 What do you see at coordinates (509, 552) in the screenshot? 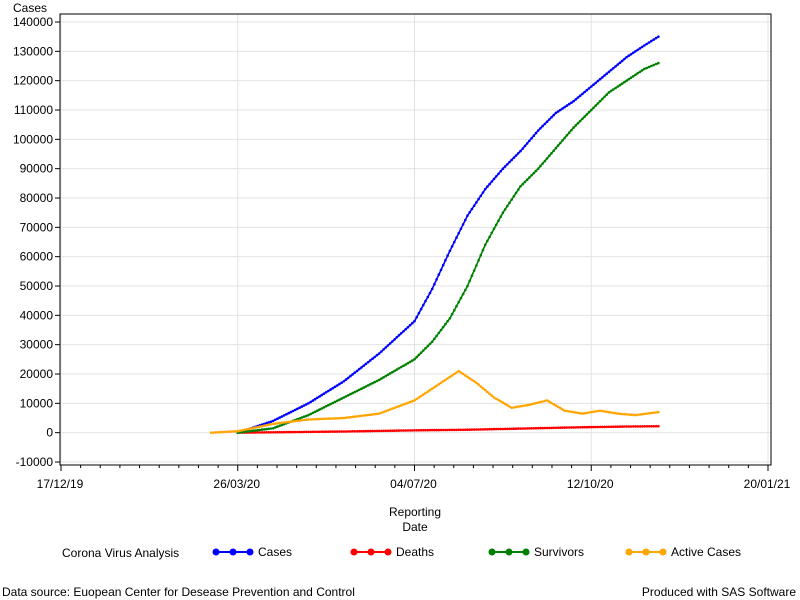
I see `legend-swatch-marker` at bounding box center [509, 552].